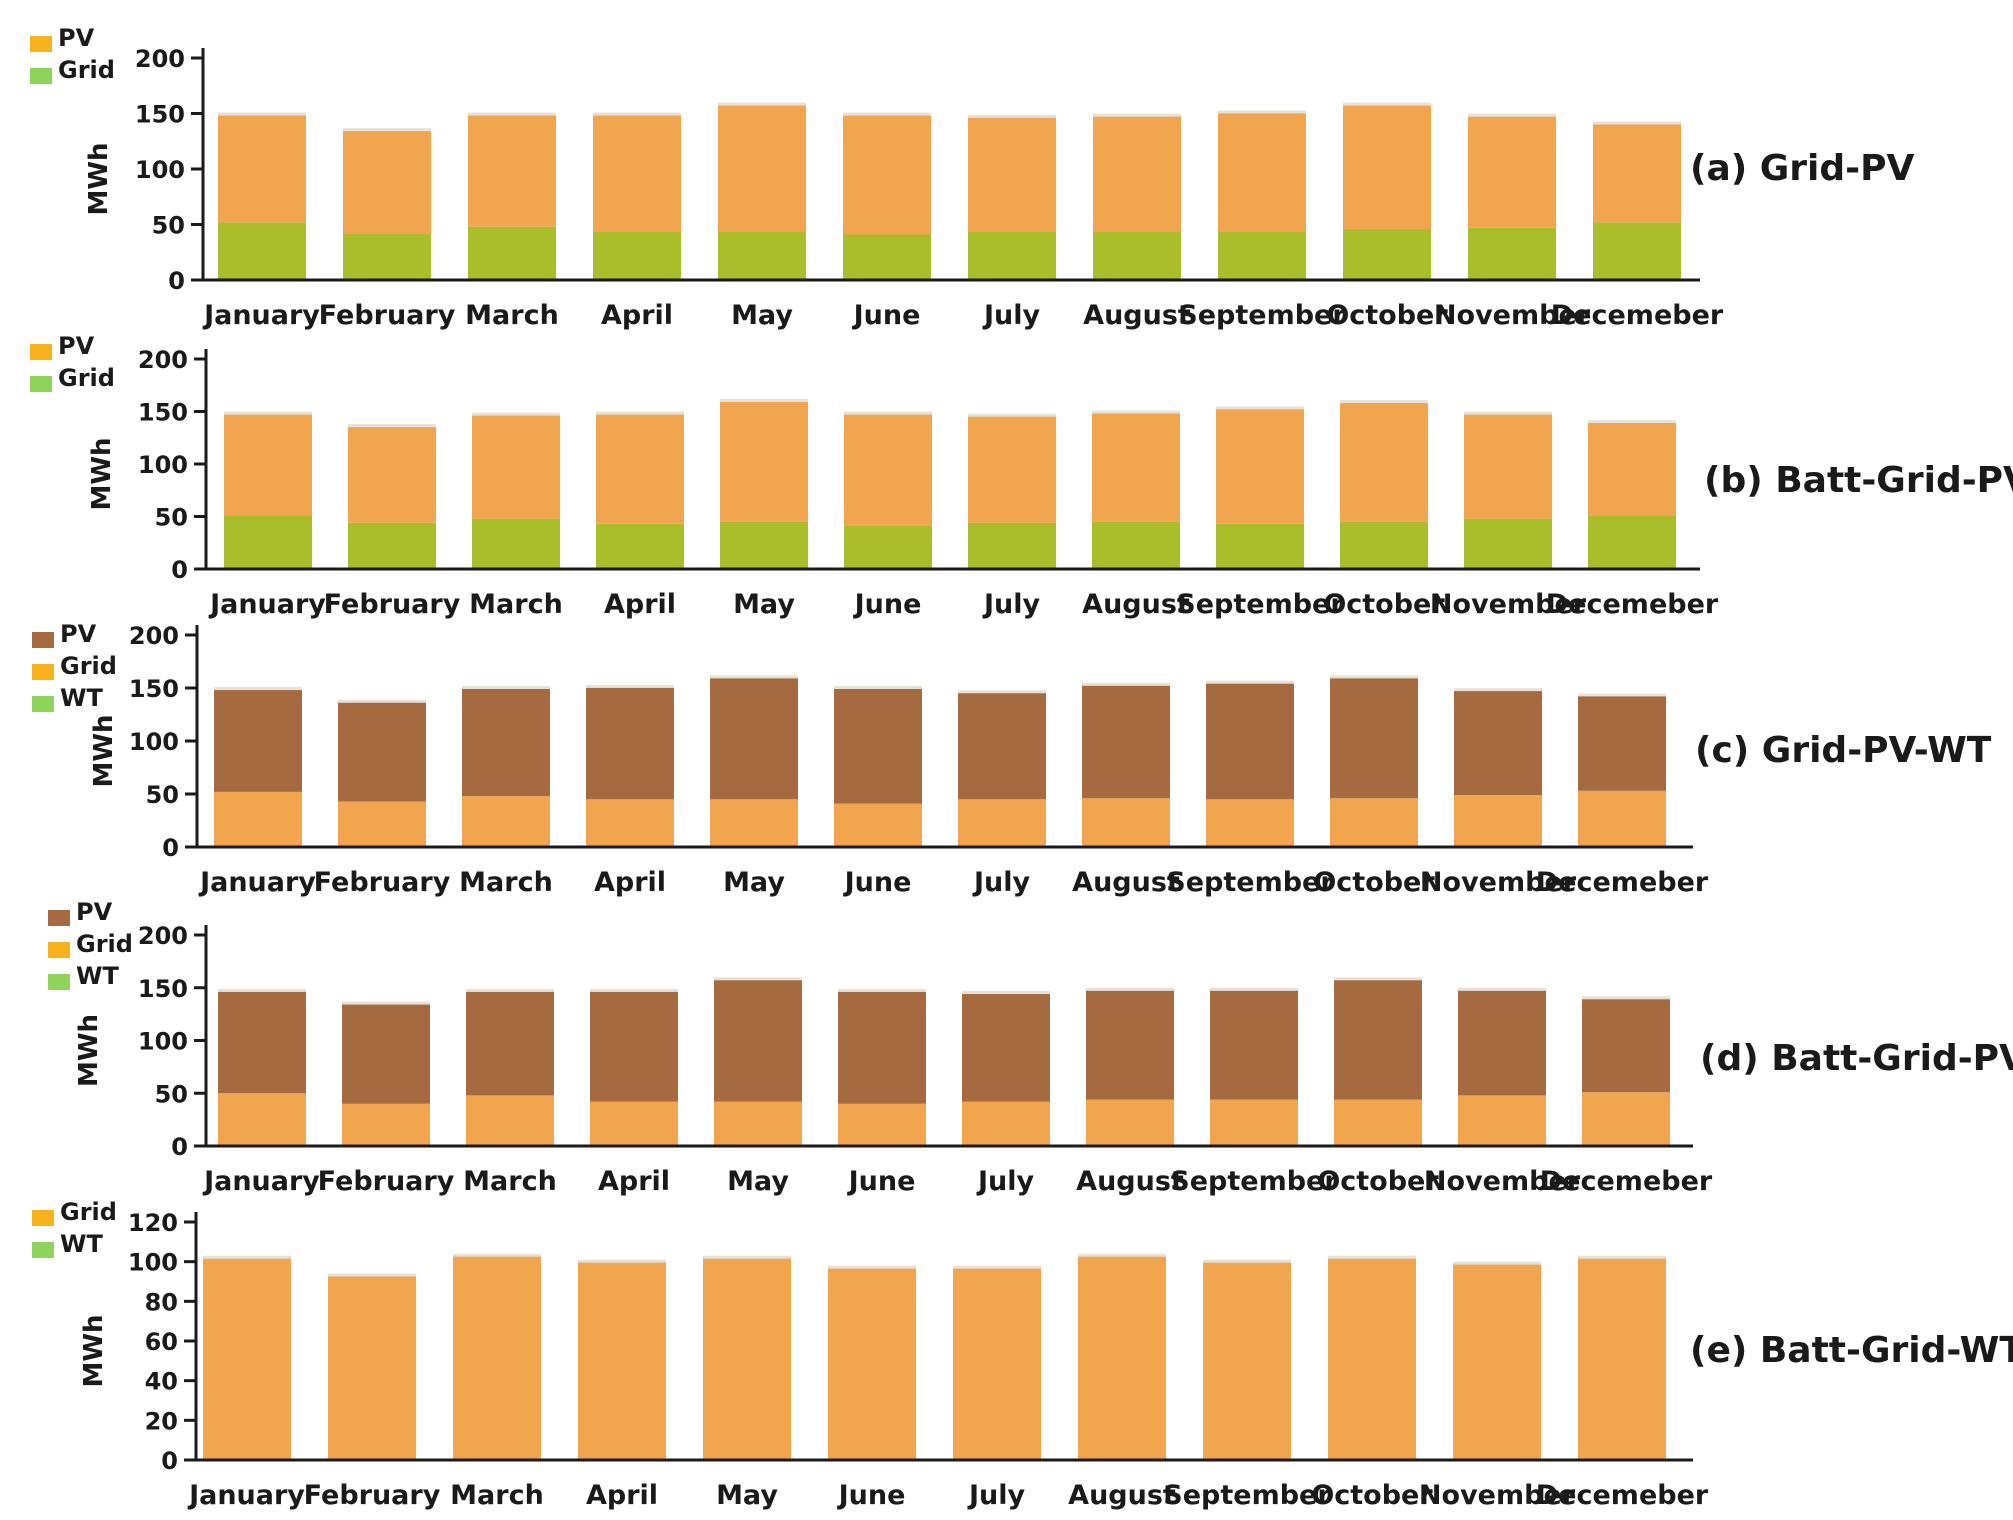 The width and height of the screenshot is (2013, 1520). I want to click on bar-grid-june, so click(887, 257).